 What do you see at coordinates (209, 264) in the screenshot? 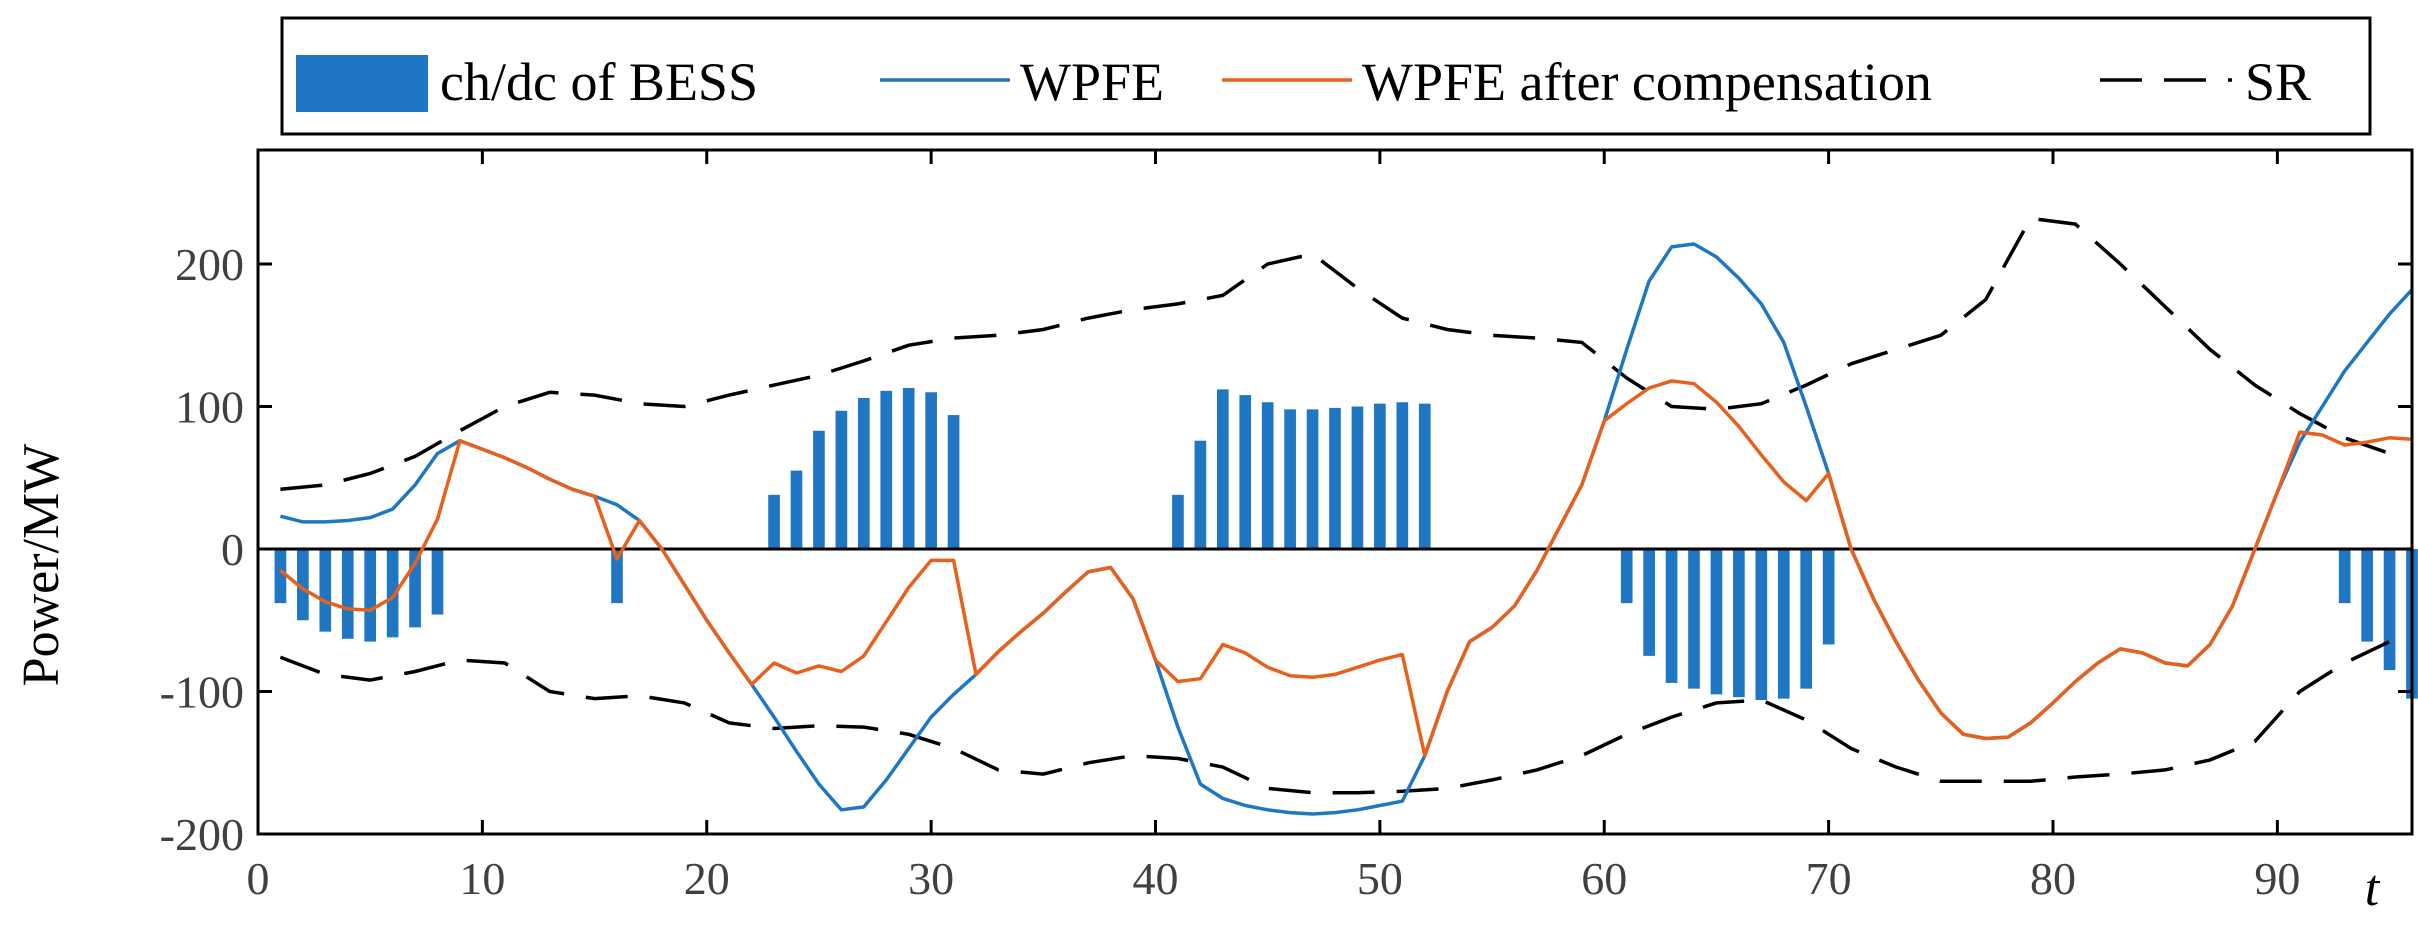
I see `y-tick-label: 200` at bounding box center [209, 264].